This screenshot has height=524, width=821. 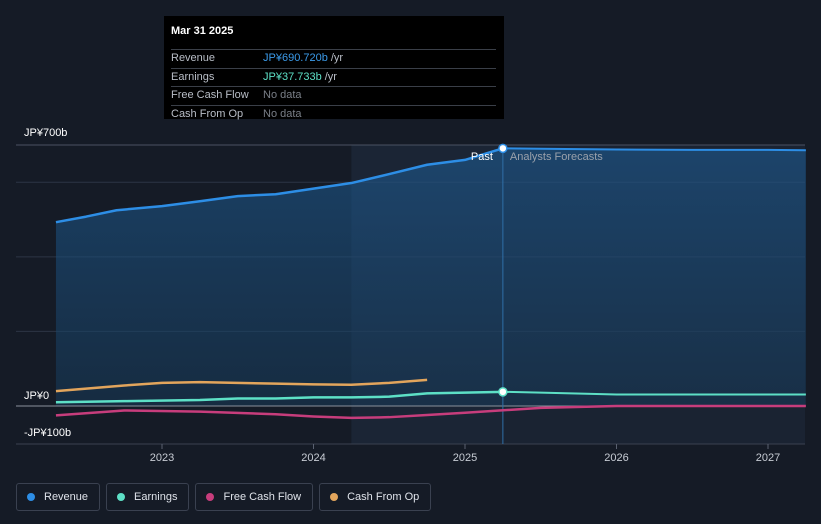 I want to click on y-tick-label: JP¥0, so click(x=36, y=396).